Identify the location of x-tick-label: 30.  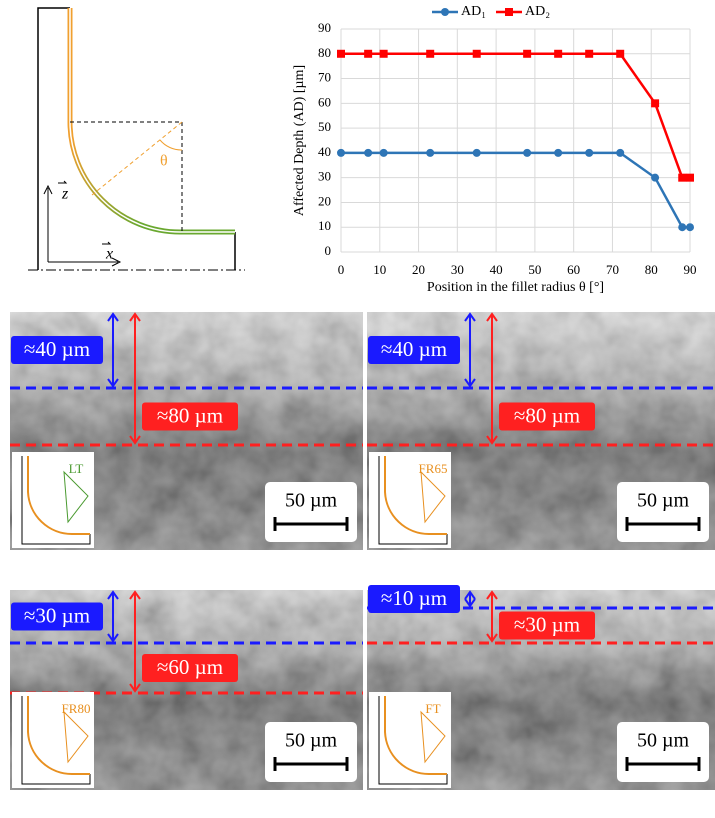
(457, 269).